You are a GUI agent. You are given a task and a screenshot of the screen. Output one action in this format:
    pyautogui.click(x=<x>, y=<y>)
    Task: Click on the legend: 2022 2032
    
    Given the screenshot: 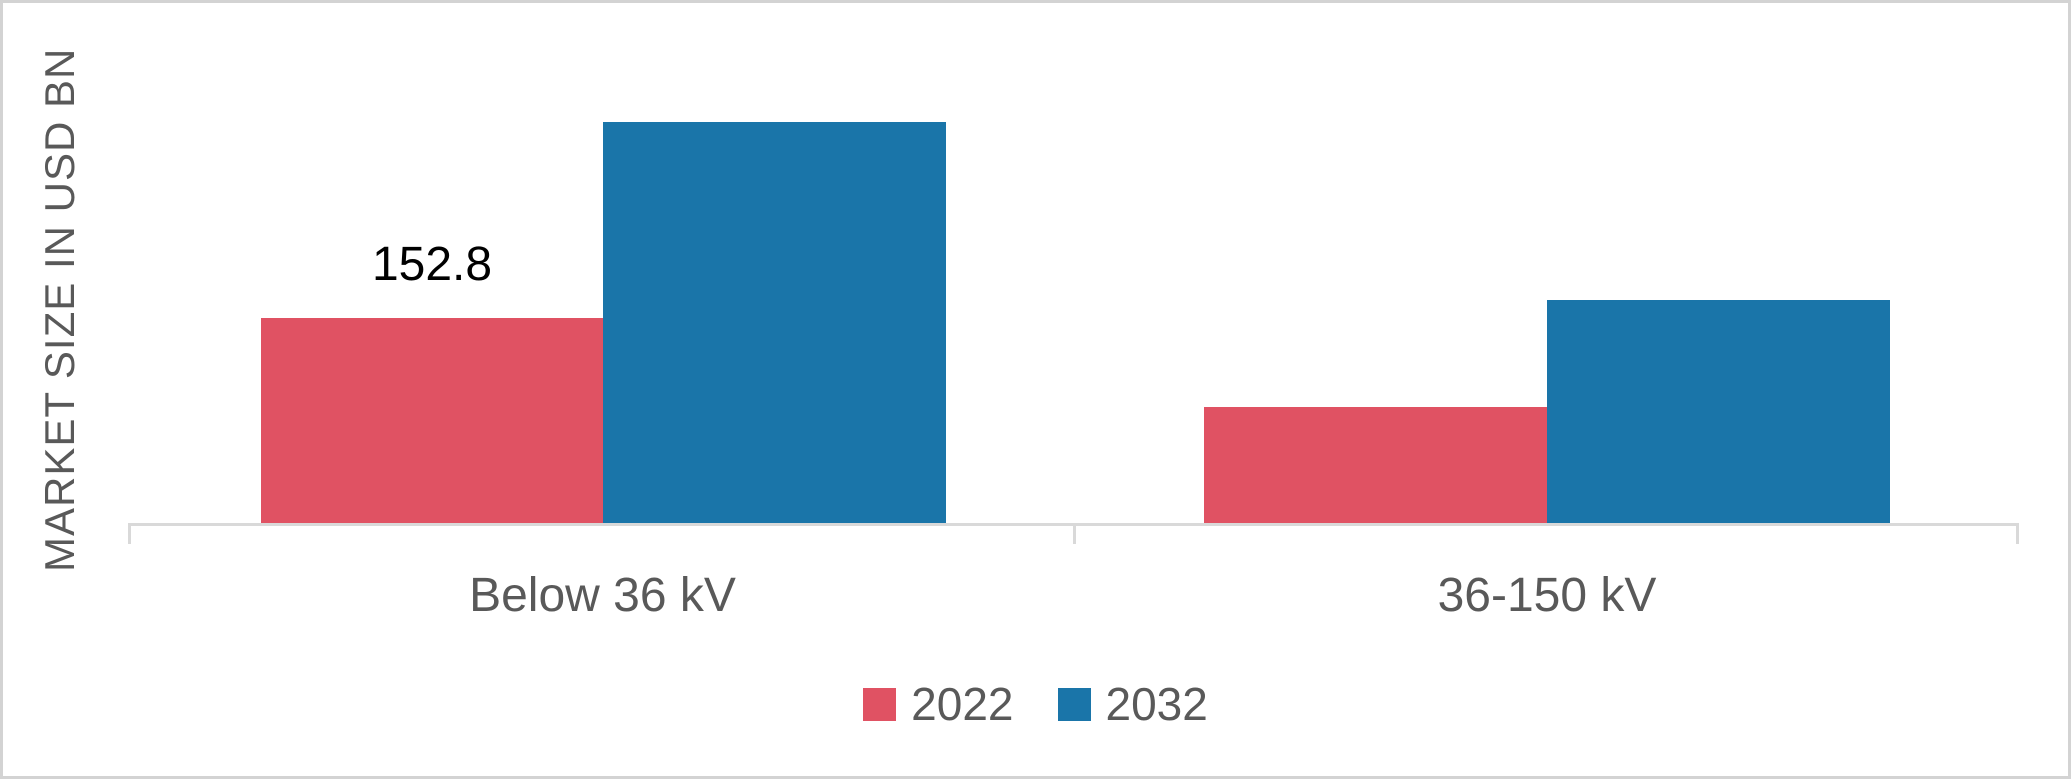 What is the action you would take?
    pyautogui.click(x=1035, y=704)
    